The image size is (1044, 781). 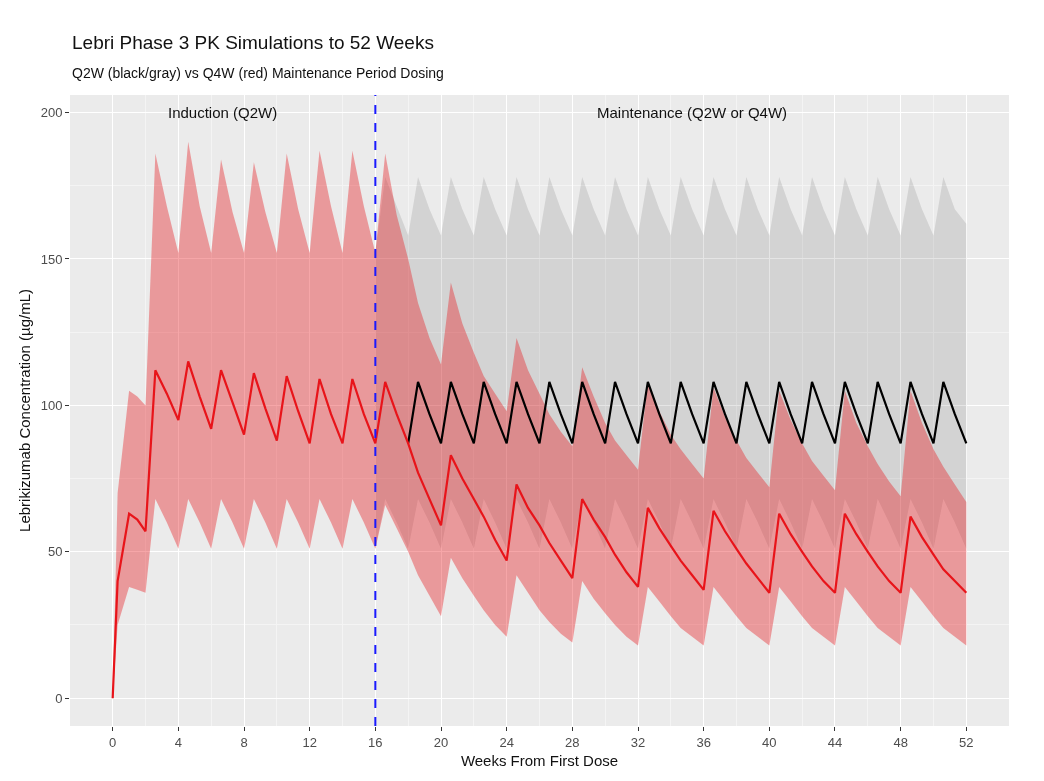 I want to click on y-tick-label: 150, so click(x=51, y=259).